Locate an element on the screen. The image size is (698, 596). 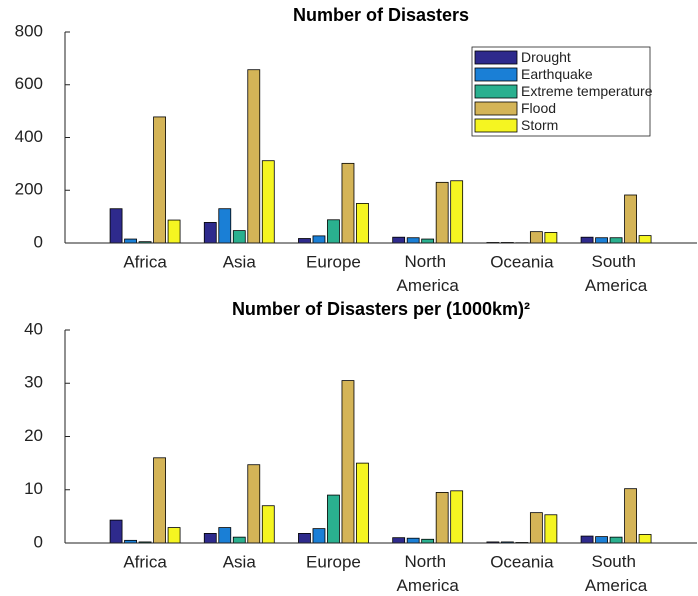
y-tick-label: 30 is located at coordinates (33, 382).